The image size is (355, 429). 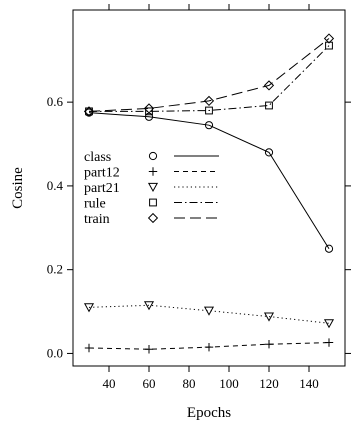 I want to click on legend-marker-class, so click(x=153, y=156).